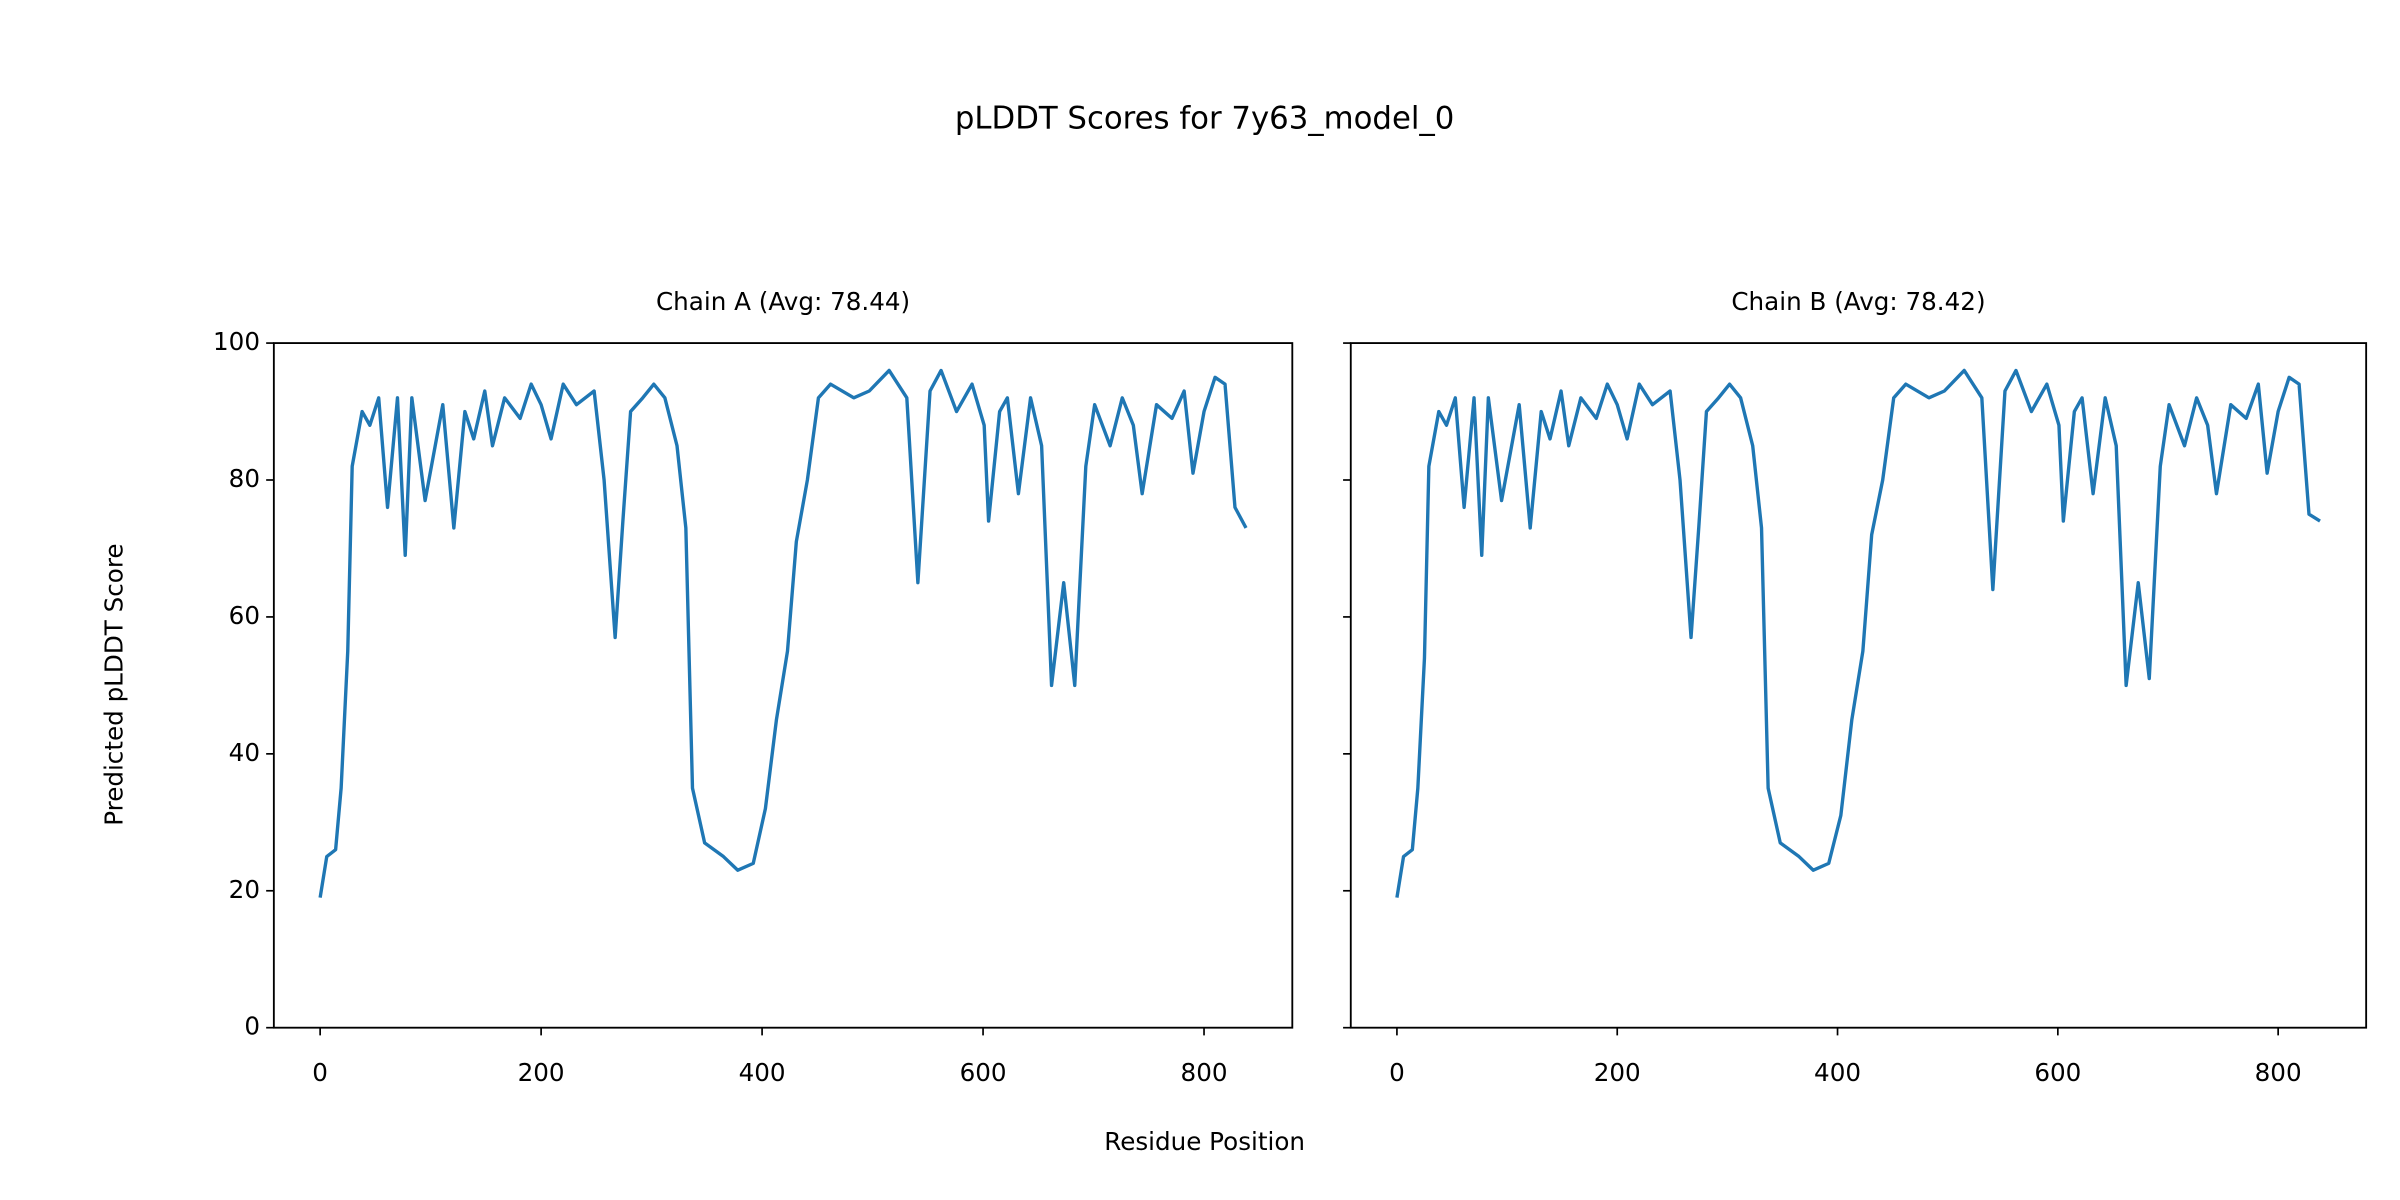 The image size is (2400, 1200). Describe the element at coordinates (1205, 118) in the screenshot. I see `figure-title: pLDDT Scores for 7y63_model_0` at that location.